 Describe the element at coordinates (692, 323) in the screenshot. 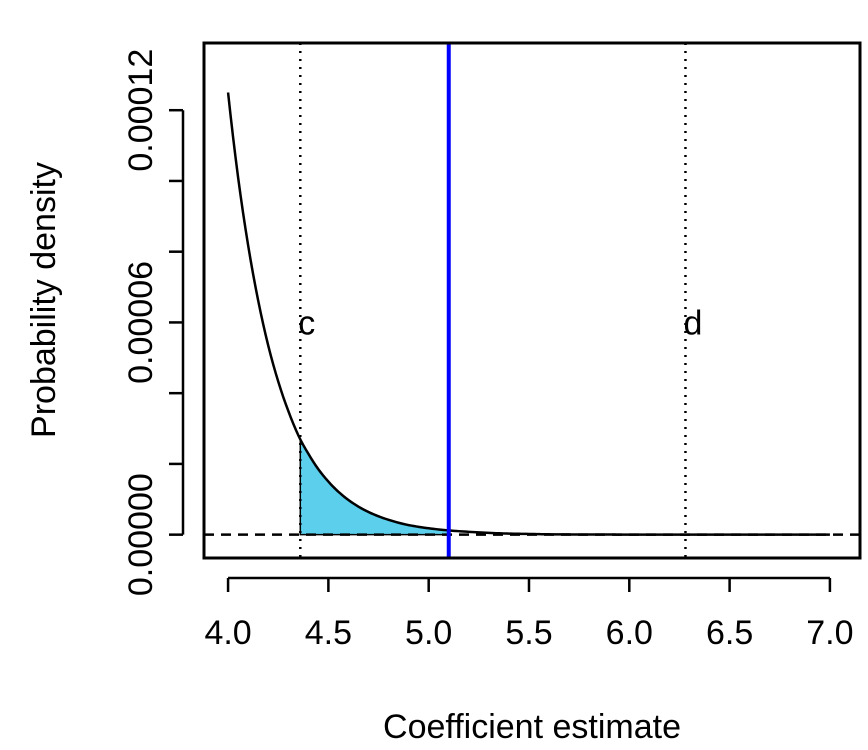

I see `annotation-d: d` at that location.